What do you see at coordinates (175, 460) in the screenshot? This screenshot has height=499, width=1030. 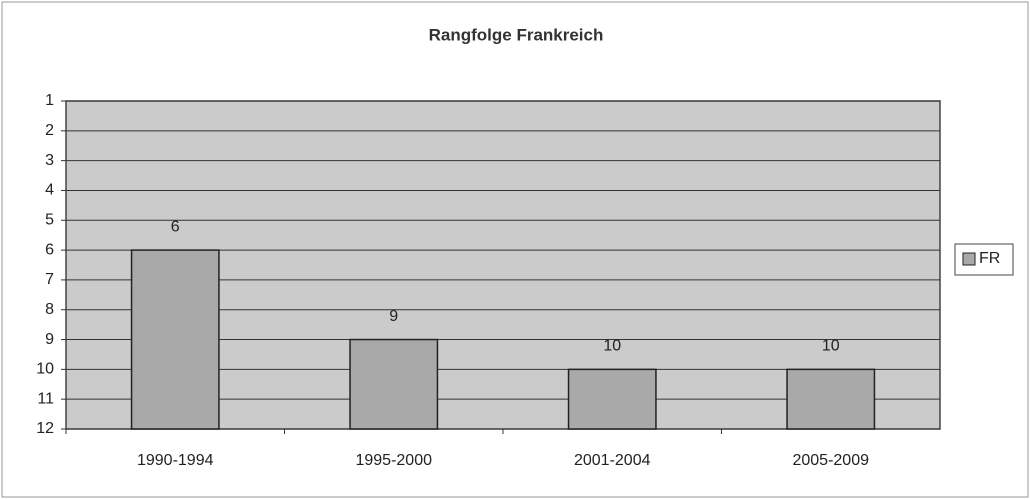 I see `x-tick-label: 1990-1994` at bounding box center [175, 460].